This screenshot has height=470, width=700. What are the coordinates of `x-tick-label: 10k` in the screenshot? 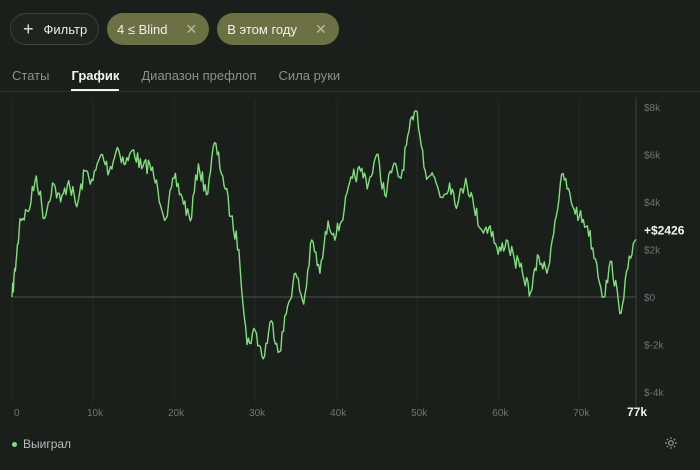 It's located at (95, 413).